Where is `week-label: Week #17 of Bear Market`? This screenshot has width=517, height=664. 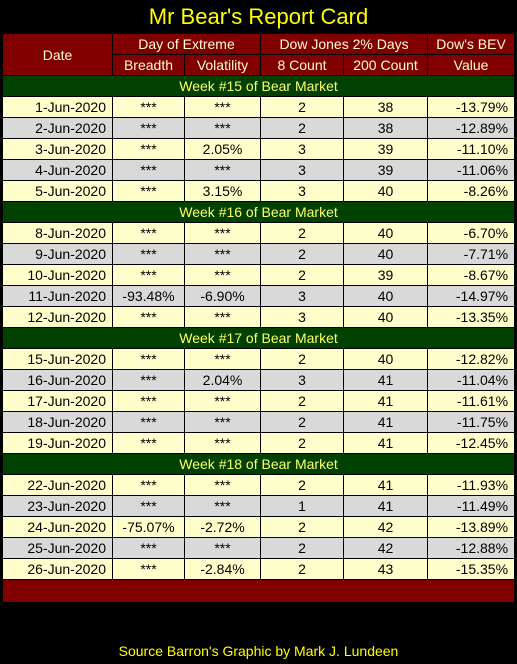 week-label: Week #17 of Bear Market is located at coordinates (258, 338).